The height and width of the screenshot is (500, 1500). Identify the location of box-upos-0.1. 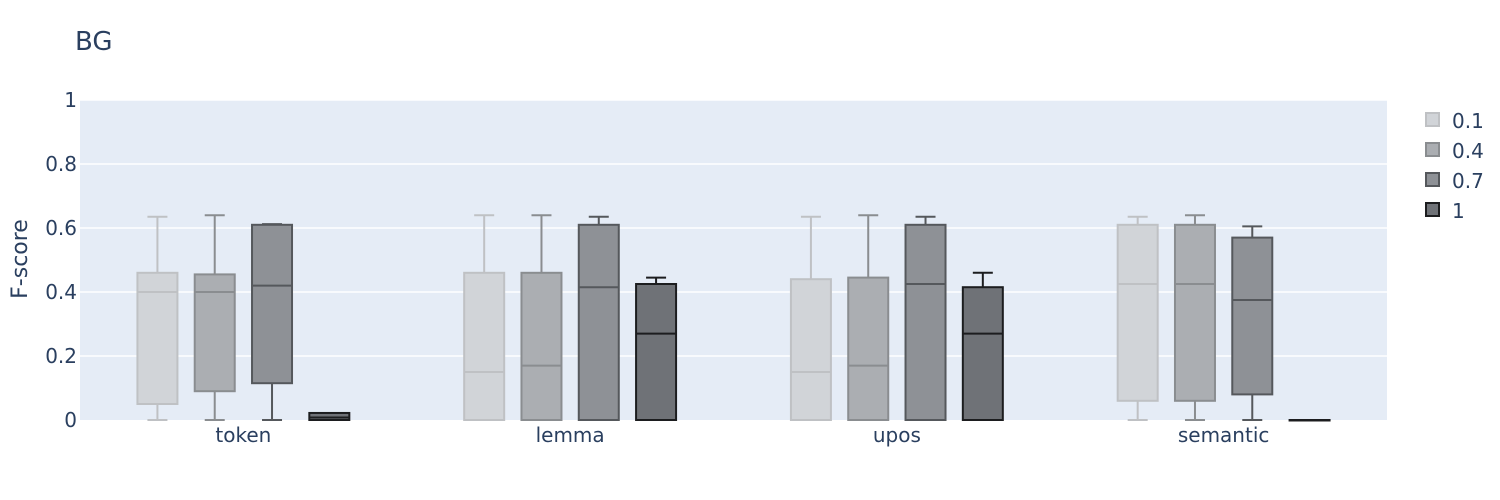
(810, 318).